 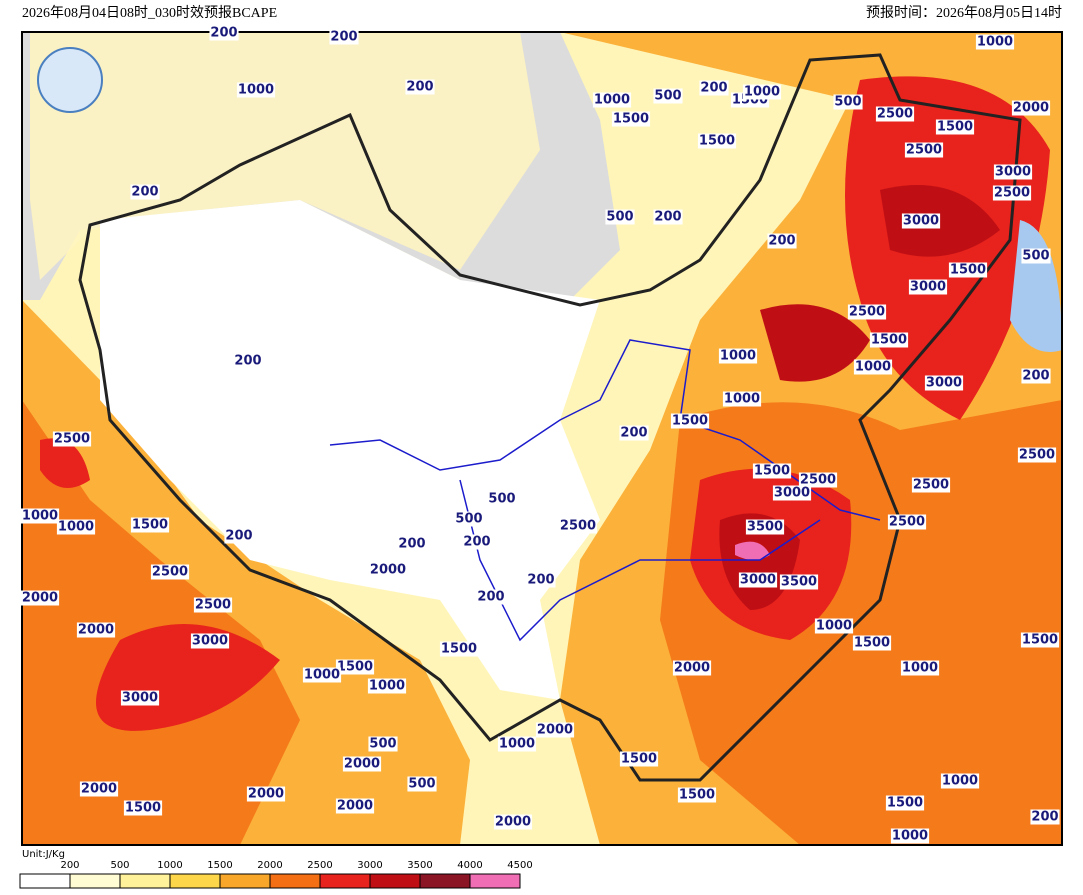 What do you see at coordinates (69, 865) in the screenshot?
I see `colorbar-label: 200` at bounding box center [69, 865].